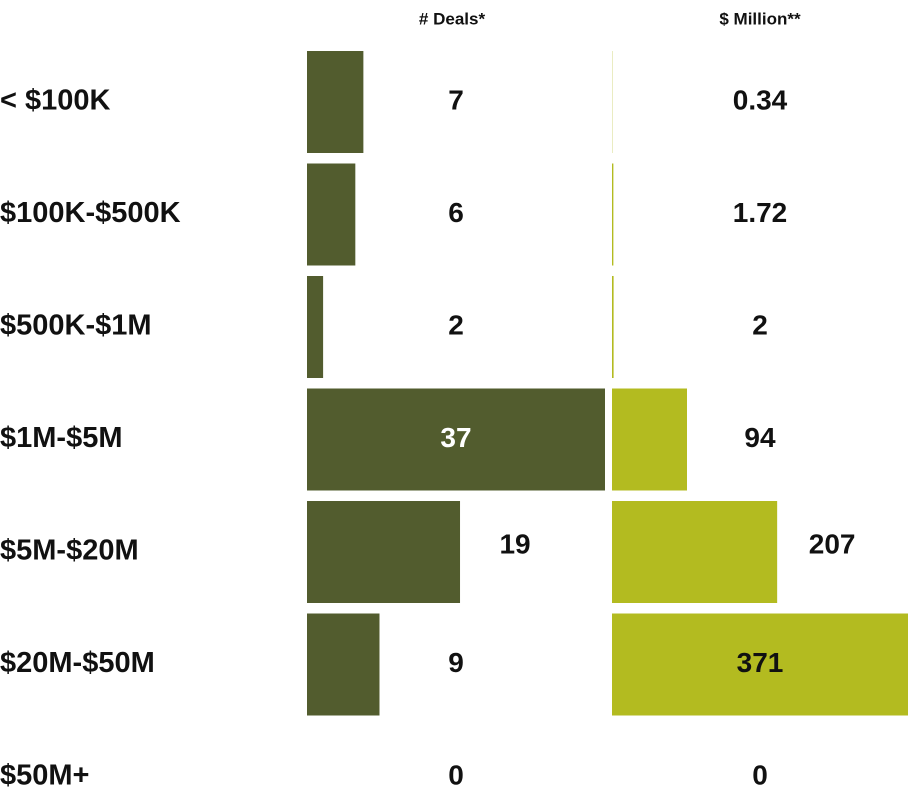 Image resolution: width=908 pixels, height=811 pixels. I want to click on value-label: 1.72, so click(760, 212).